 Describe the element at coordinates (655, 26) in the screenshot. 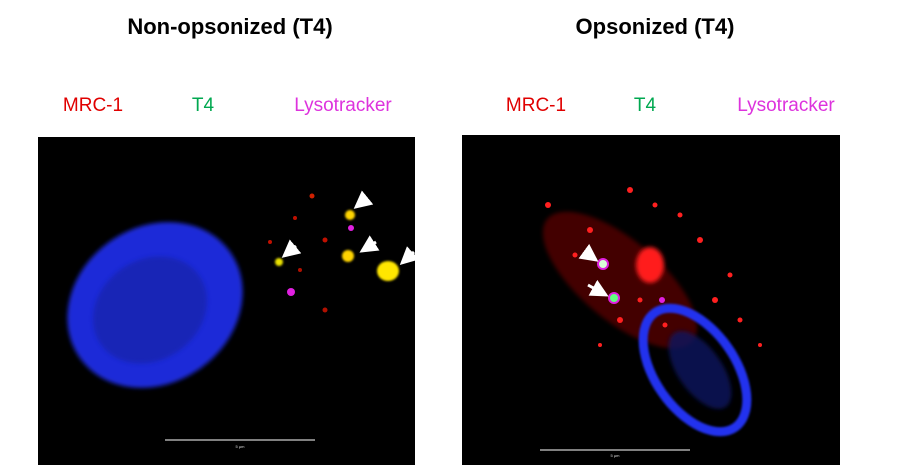

I see `panel-title: Opsonized (T4)` at that location.